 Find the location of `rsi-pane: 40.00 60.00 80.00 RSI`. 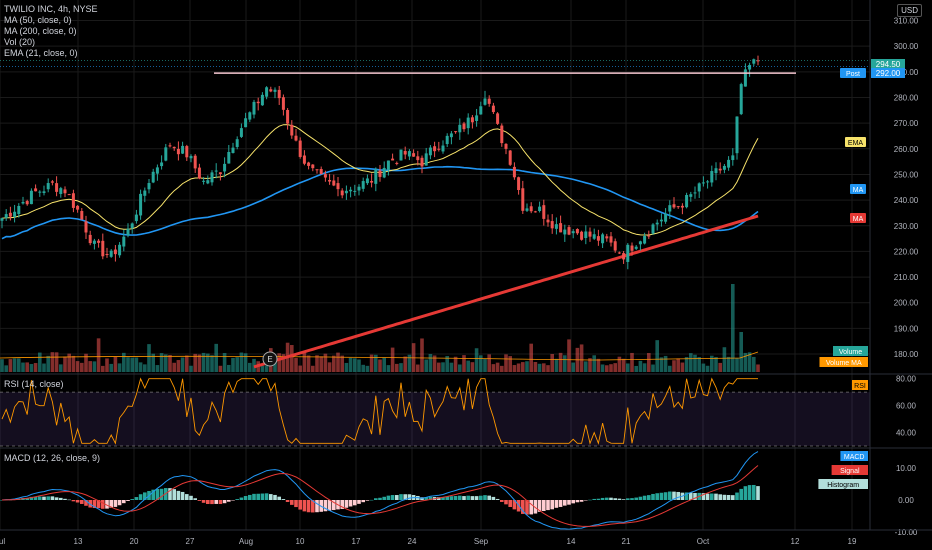

rsi-pane: 40.00 60.00 80.00 RSI is located at coordinates (458, 411).